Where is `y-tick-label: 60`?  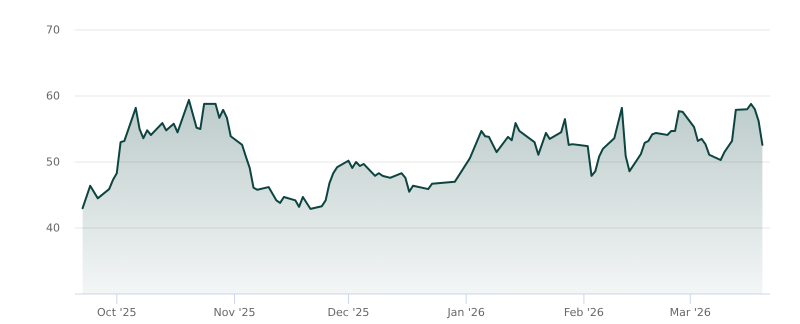
y-tick-label: 60 is located at coordinates (53, 96).